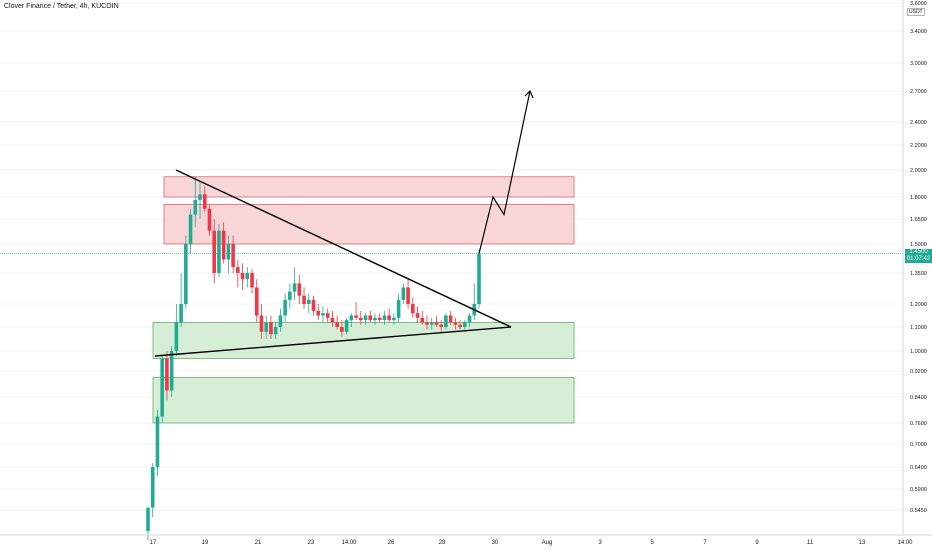 This screenshot has width=932, height=550. What do you see at coordinates (547, 543) in the screenshot?
I see `time-tick-label: Aug` at bounding box center [547, 543].